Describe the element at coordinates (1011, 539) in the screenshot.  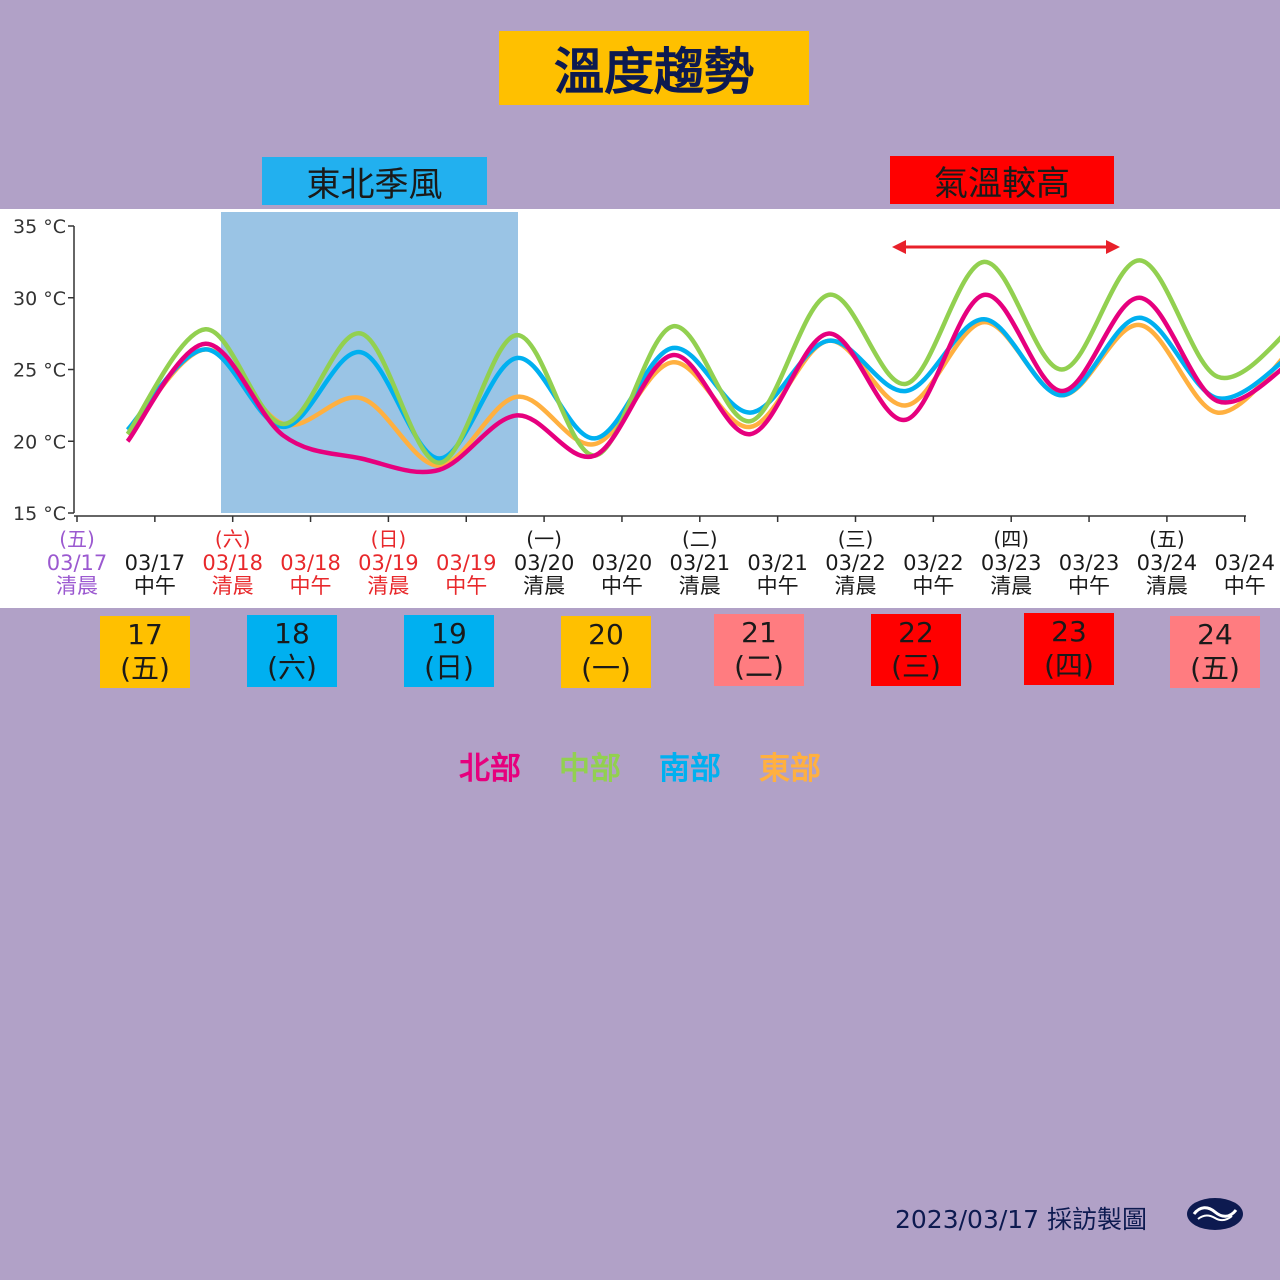
I see `x-weekday-label: (四)` at that location.